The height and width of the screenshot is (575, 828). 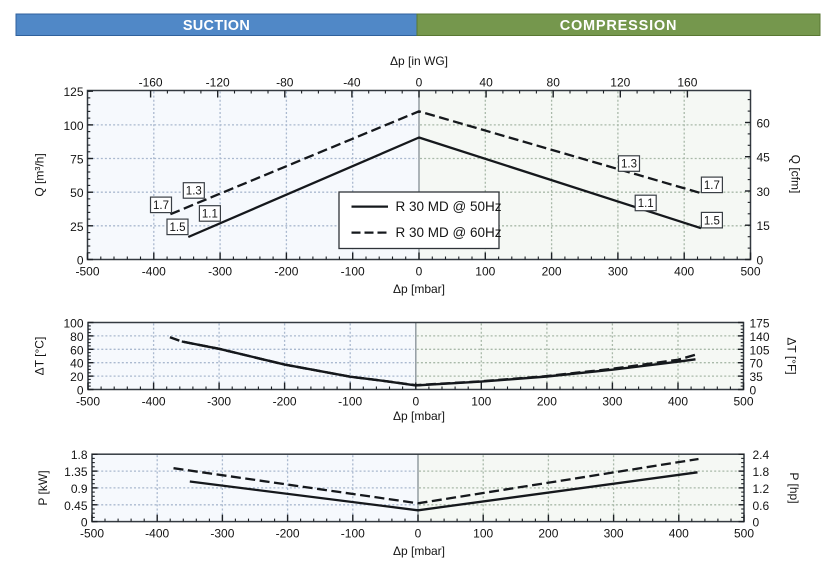 I want to click on svg-text: 0.9, so click(x=79, y=489).